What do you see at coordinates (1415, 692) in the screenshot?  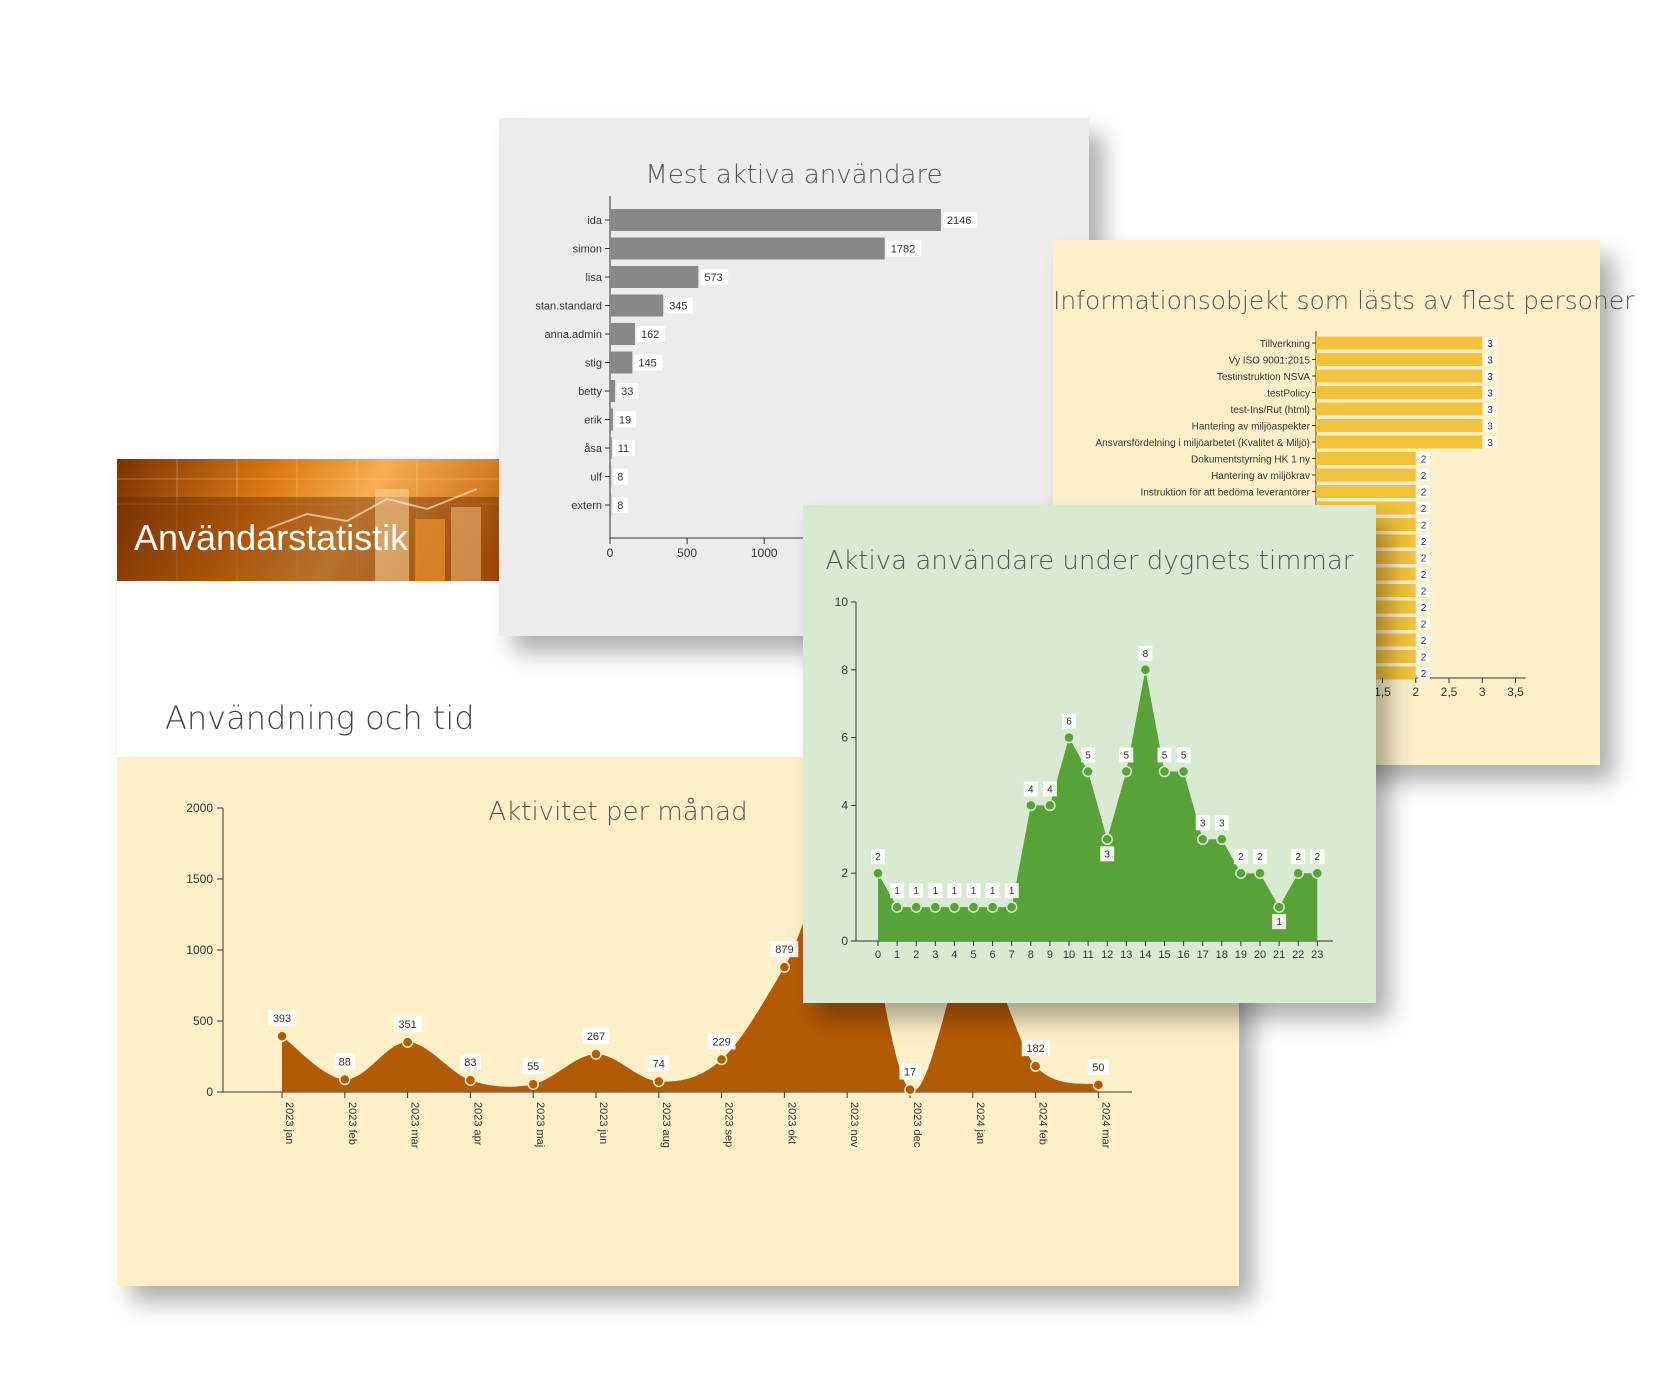 I see `x-tick-label: 2` at bounding box center [1415, 692].